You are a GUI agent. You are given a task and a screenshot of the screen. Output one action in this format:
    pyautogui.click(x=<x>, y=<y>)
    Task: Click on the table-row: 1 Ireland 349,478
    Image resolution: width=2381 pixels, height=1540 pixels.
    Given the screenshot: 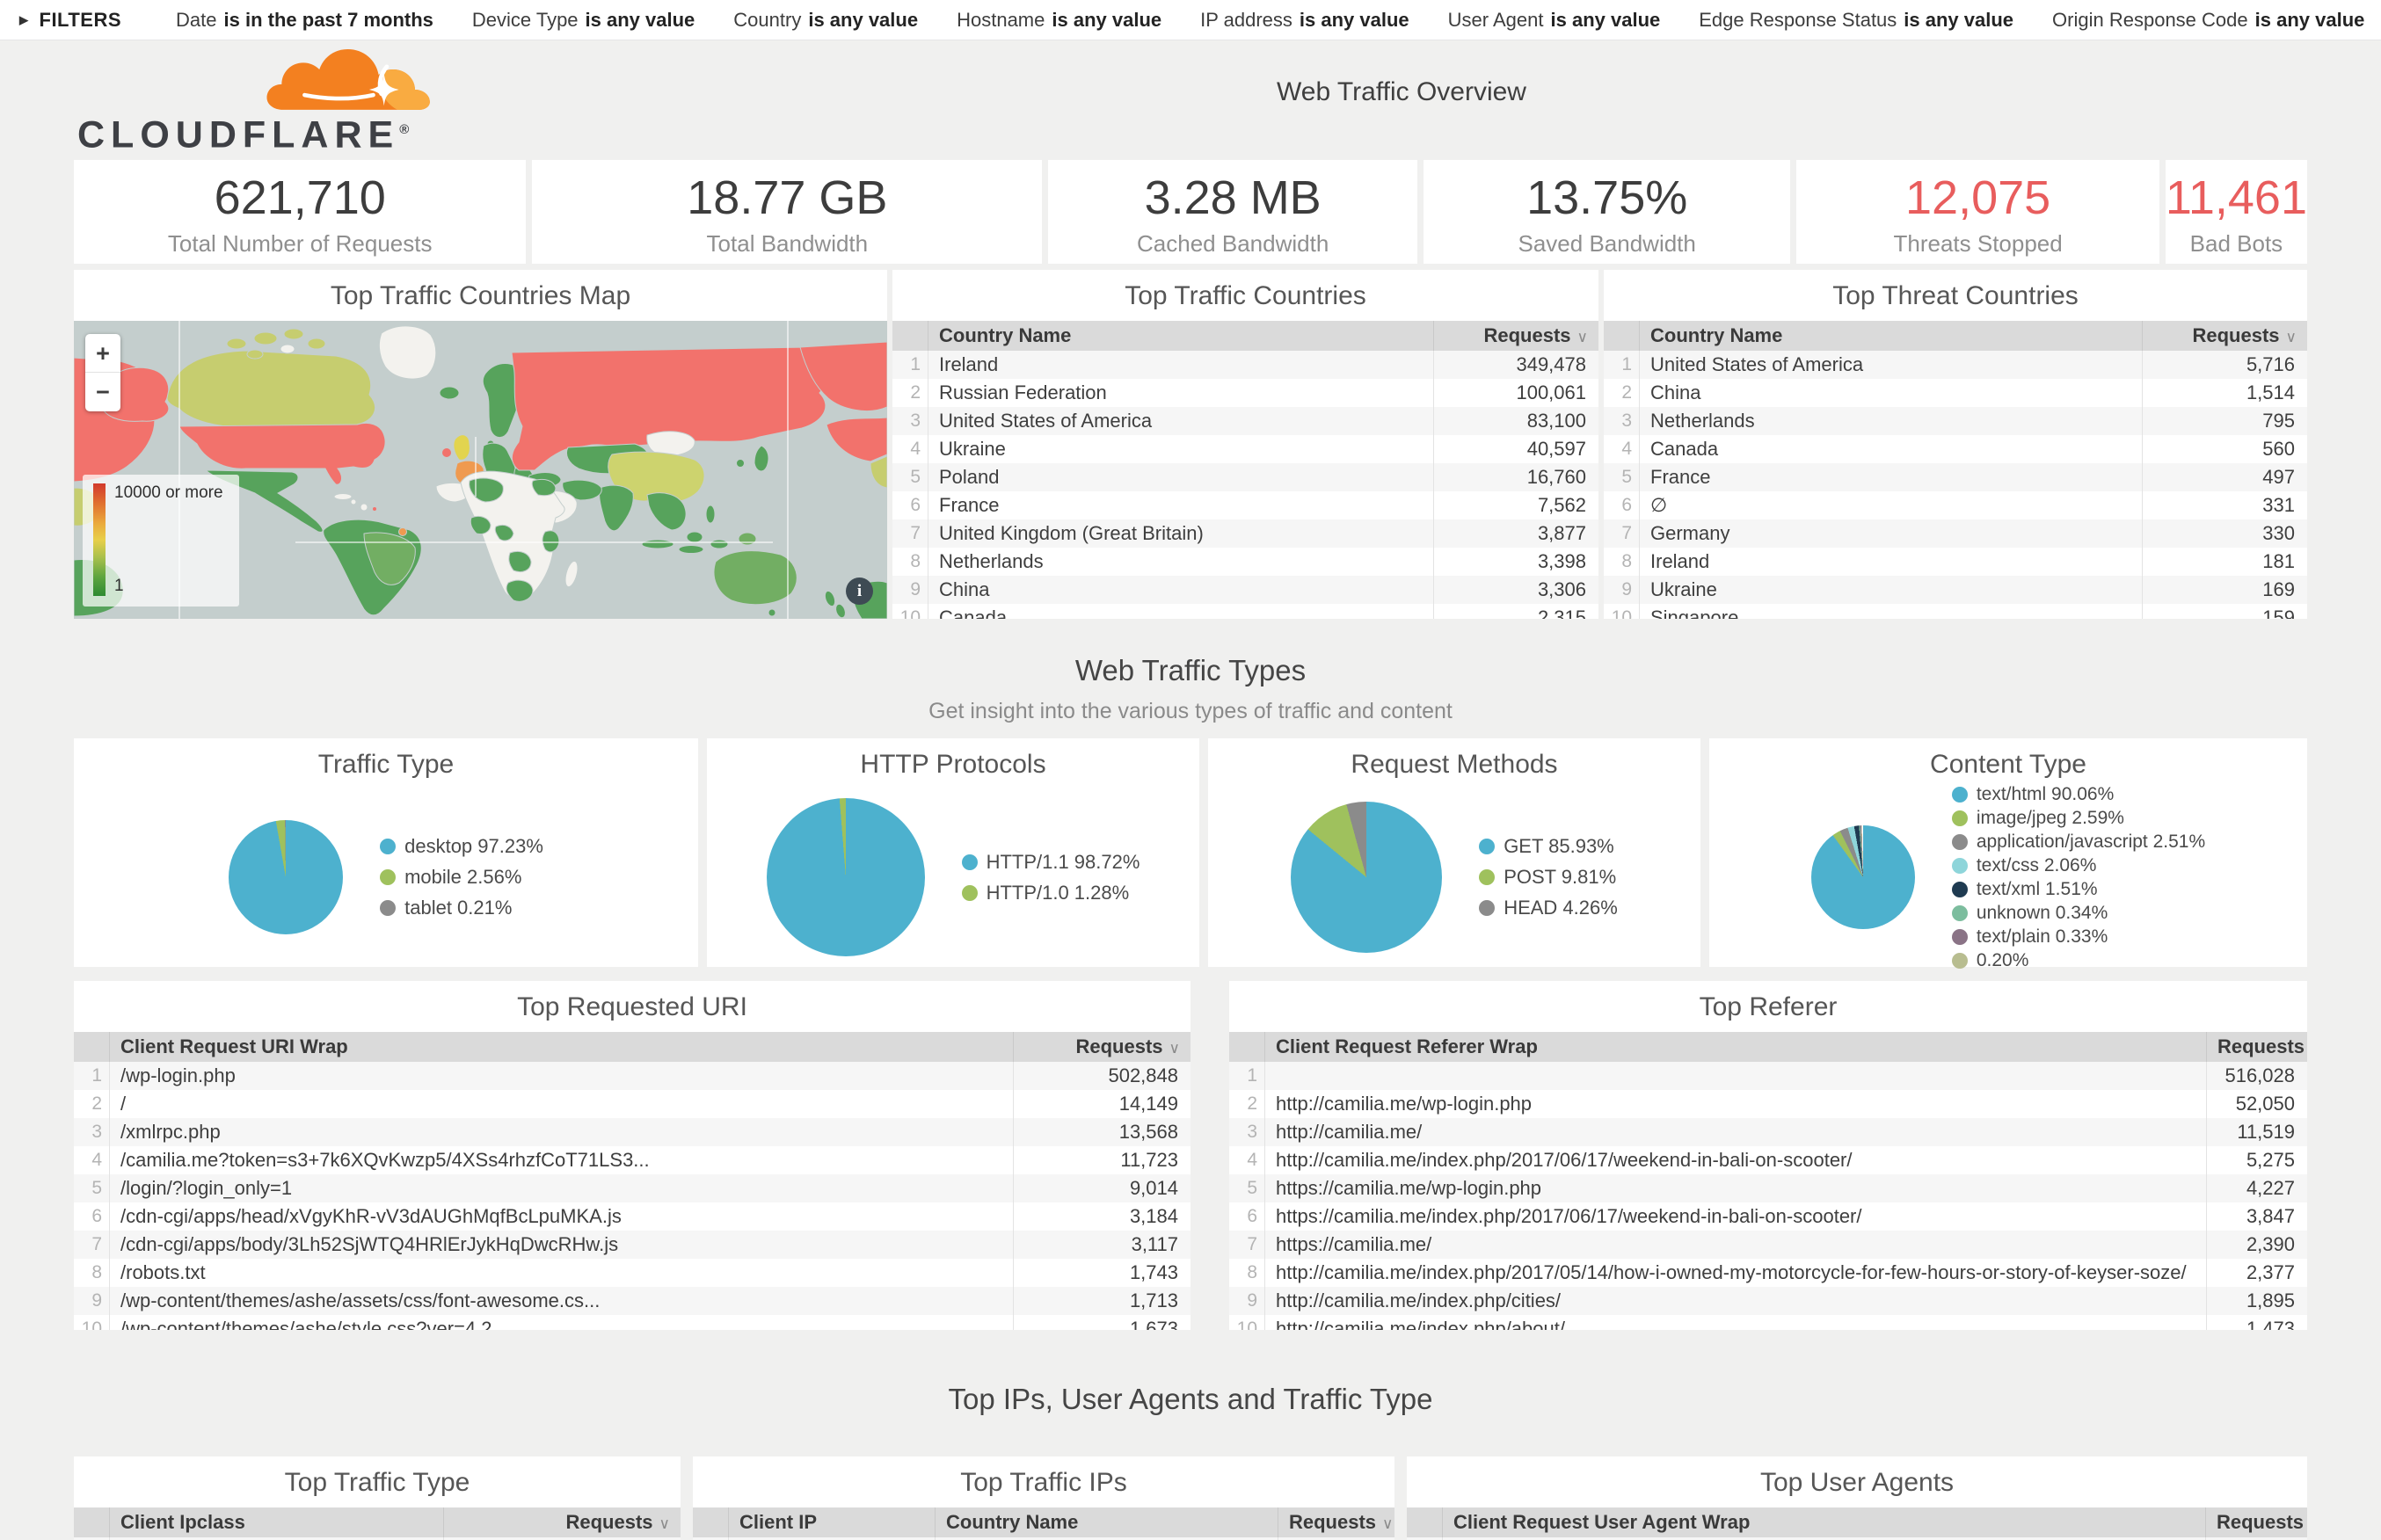 What is the action you would take?
    pyautogui.click(x=1245, y=365)
    